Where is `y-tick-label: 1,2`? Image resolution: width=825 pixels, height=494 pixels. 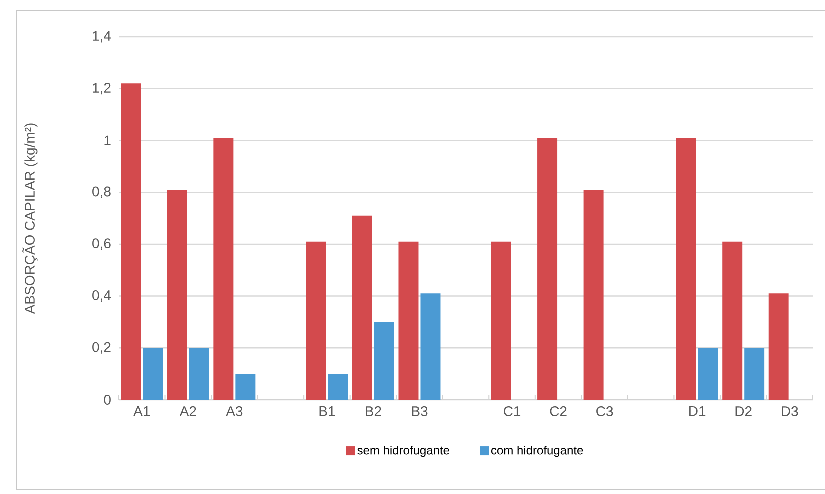
y-tick-label: 1,2 is located at coordinates (102, 89).